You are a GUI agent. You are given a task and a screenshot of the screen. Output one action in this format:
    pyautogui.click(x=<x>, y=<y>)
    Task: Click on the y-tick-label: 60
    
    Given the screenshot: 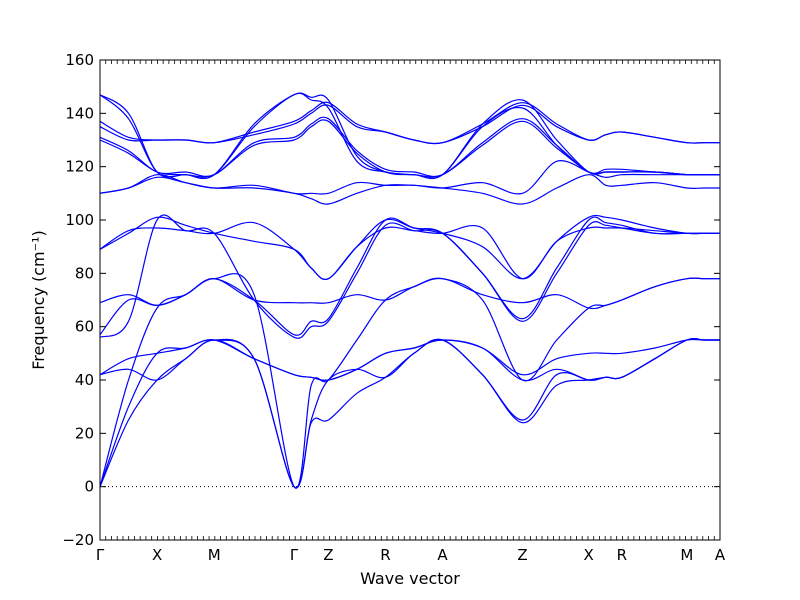 What is the action you would take?
    pyautogui.click(x=84, y=327)
    